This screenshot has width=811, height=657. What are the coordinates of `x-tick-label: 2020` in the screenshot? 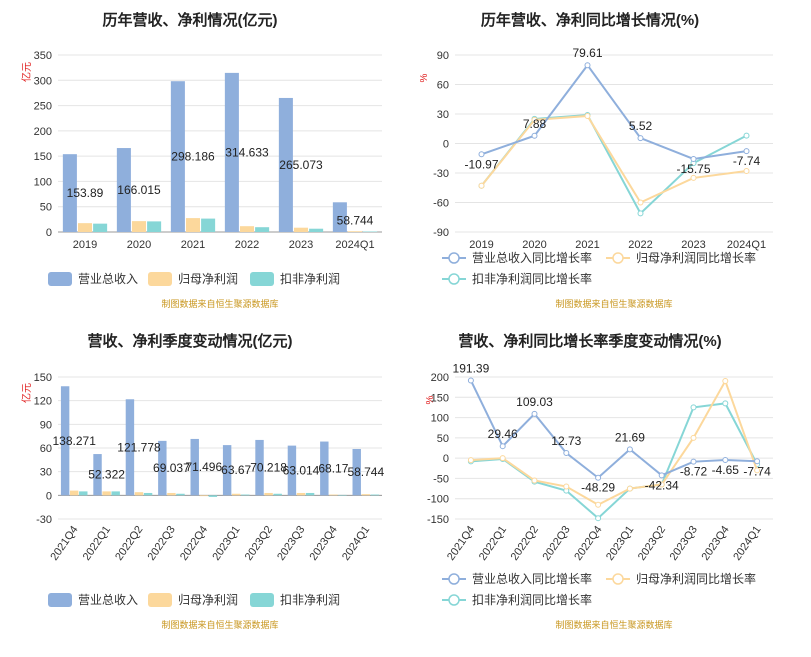 It's located at (534, 245).